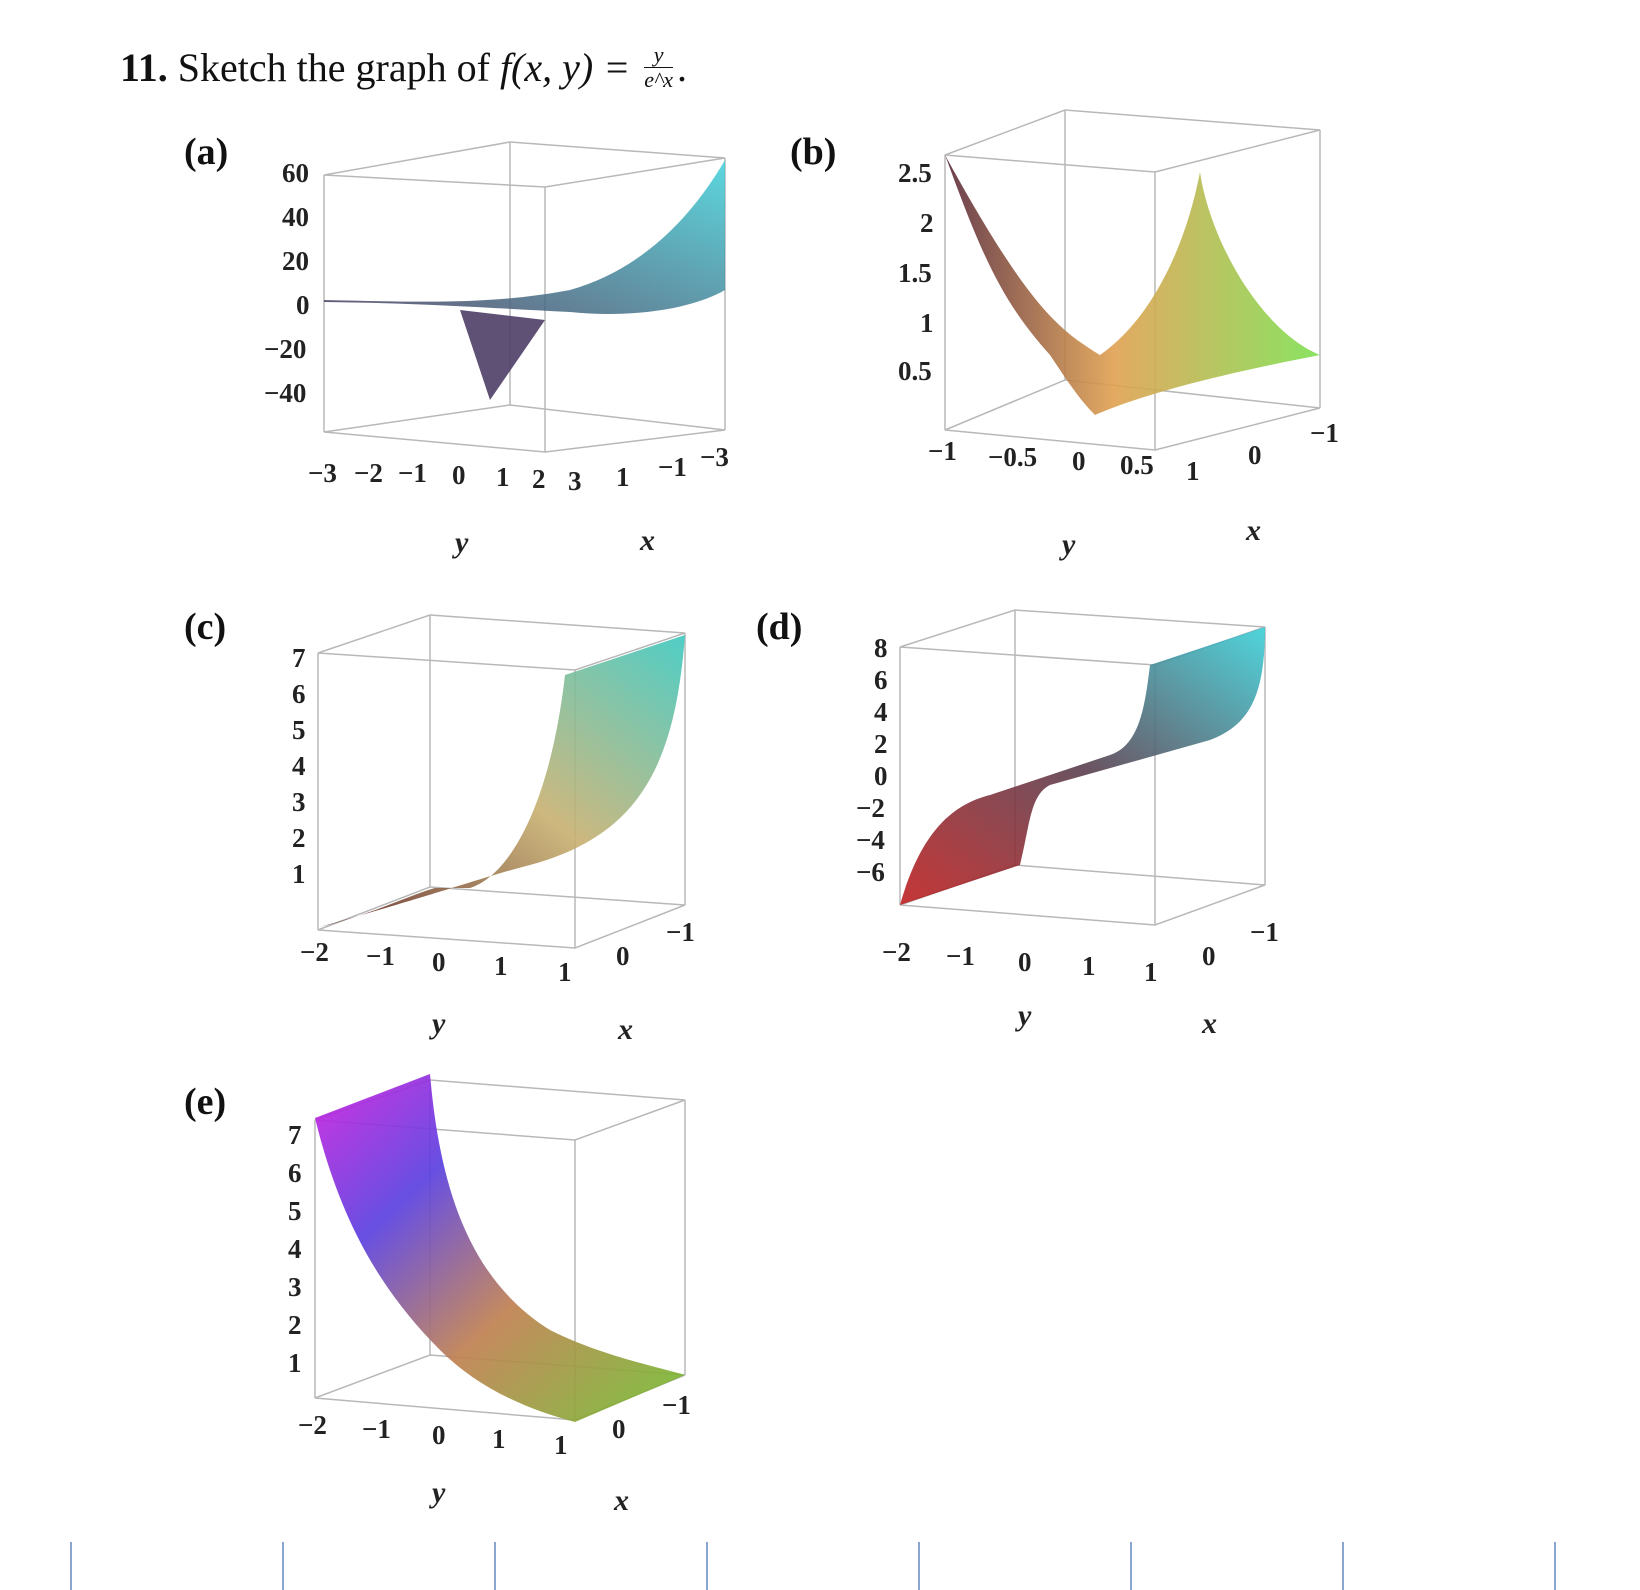  I want to click on panel-label: (e), so click(205, 1102).